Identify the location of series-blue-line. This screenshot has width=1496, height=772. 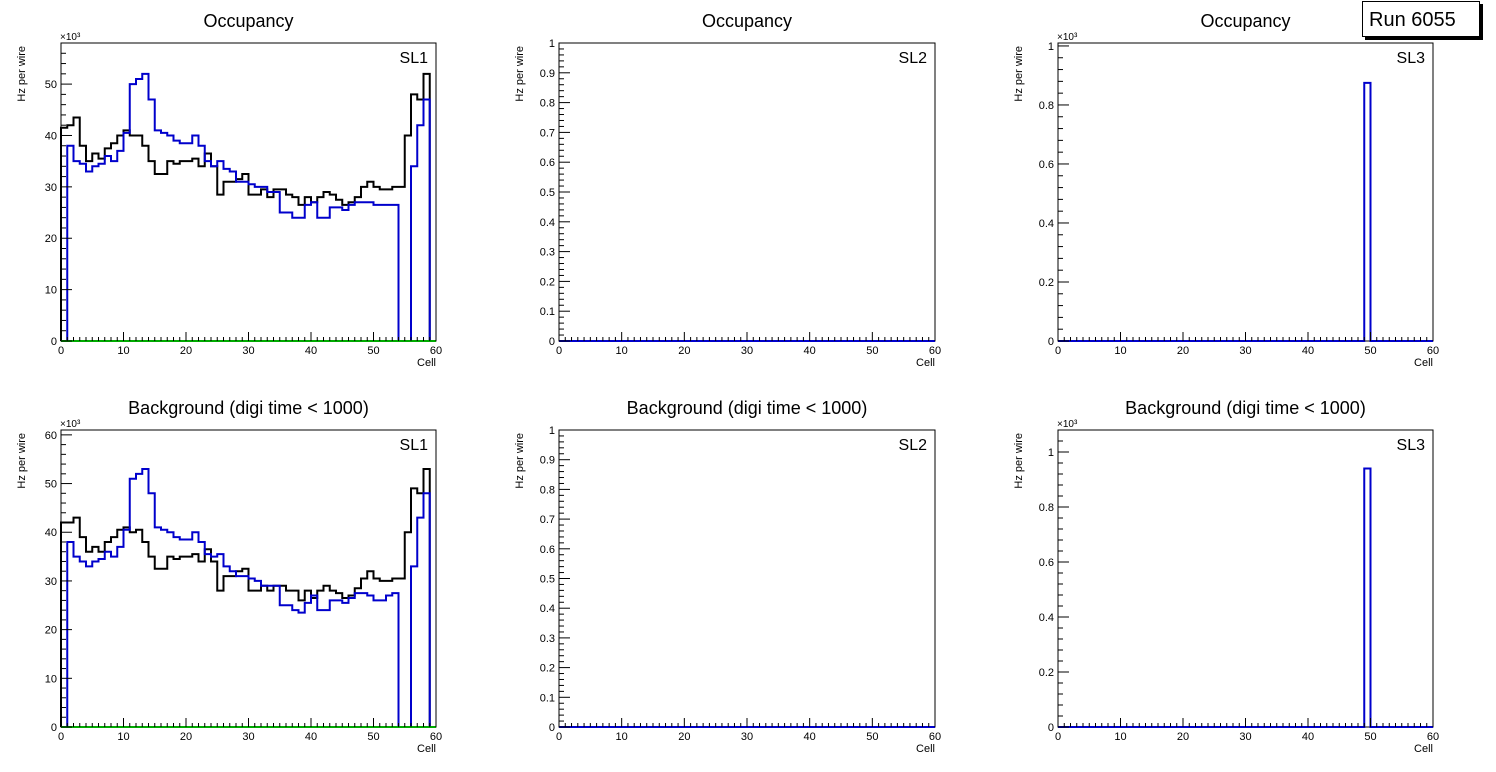
(1245, 211).